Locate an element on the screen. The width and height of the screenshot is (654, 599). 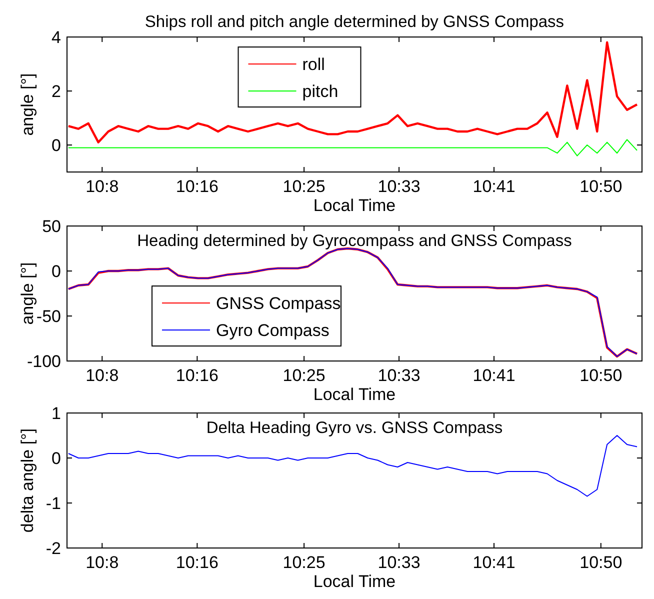
y-tick-label: 1 is located at coordinates (56, 413).